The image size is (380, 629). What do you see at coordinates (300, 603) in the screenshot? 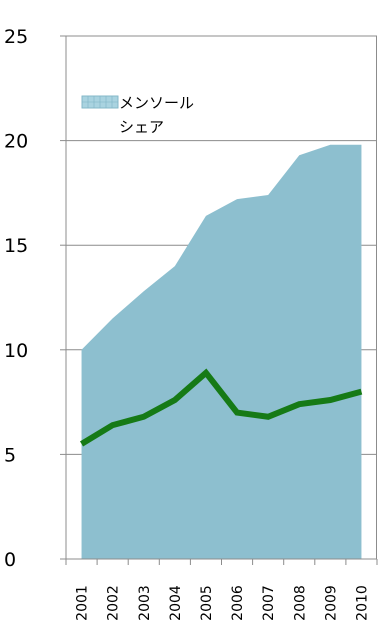
I see `x-tick-label-2008: 2008` at bounding box center [300, 603].